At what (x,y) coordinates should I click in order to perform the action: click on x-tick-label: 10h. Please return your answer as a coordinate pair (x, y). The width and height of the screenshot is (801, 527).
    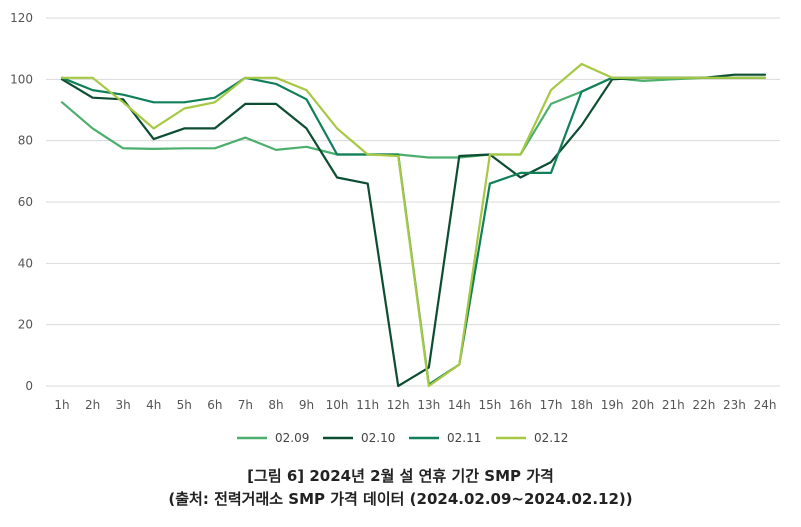
    Looking at the image, I should click on (337, 405).